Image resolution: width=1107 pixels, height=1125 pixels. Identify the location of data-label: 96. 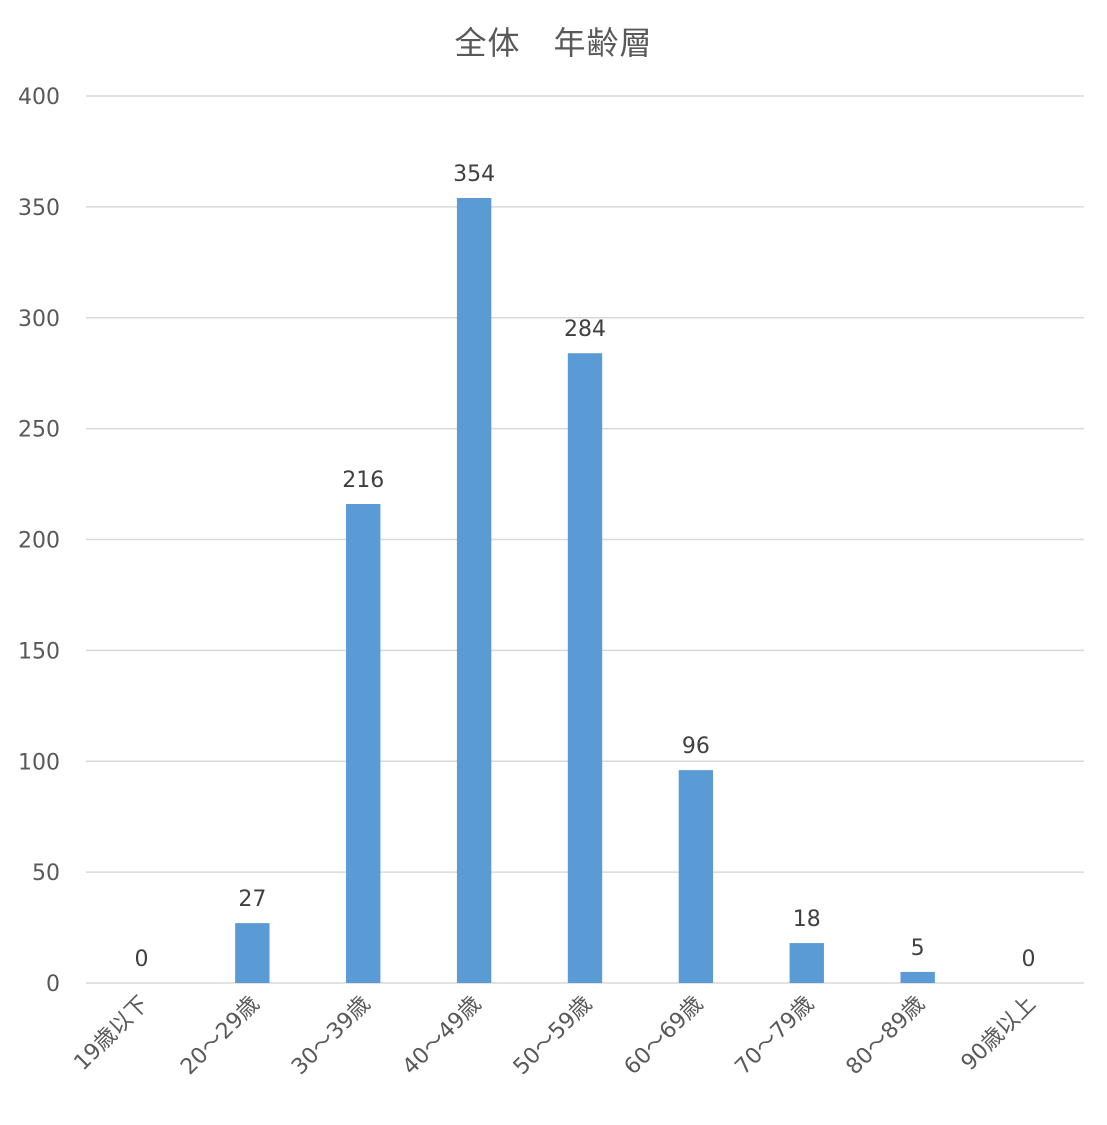
(696, 746).